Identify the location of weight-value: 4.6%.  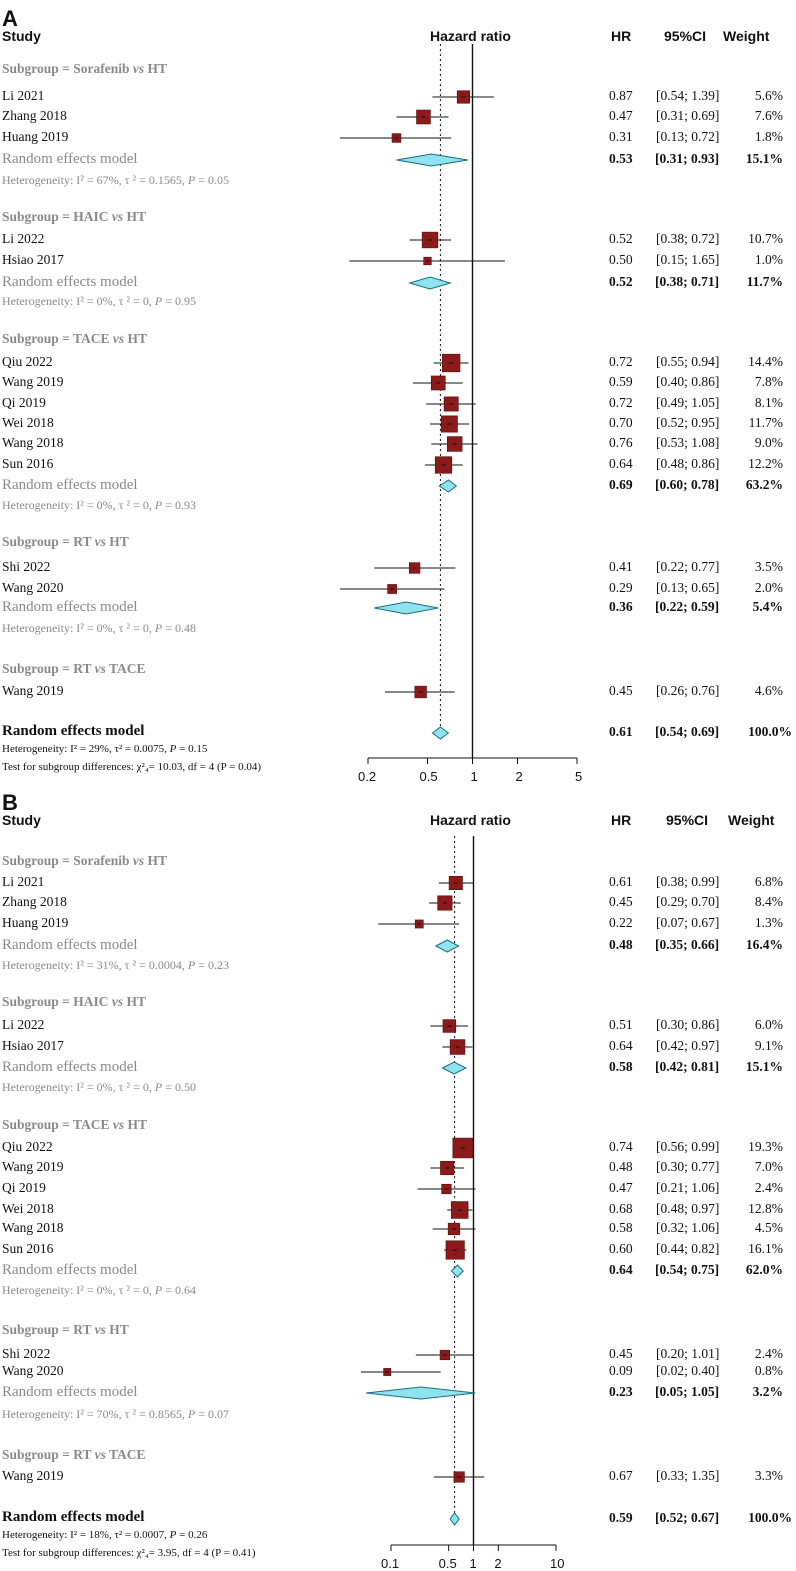
(768, 690).